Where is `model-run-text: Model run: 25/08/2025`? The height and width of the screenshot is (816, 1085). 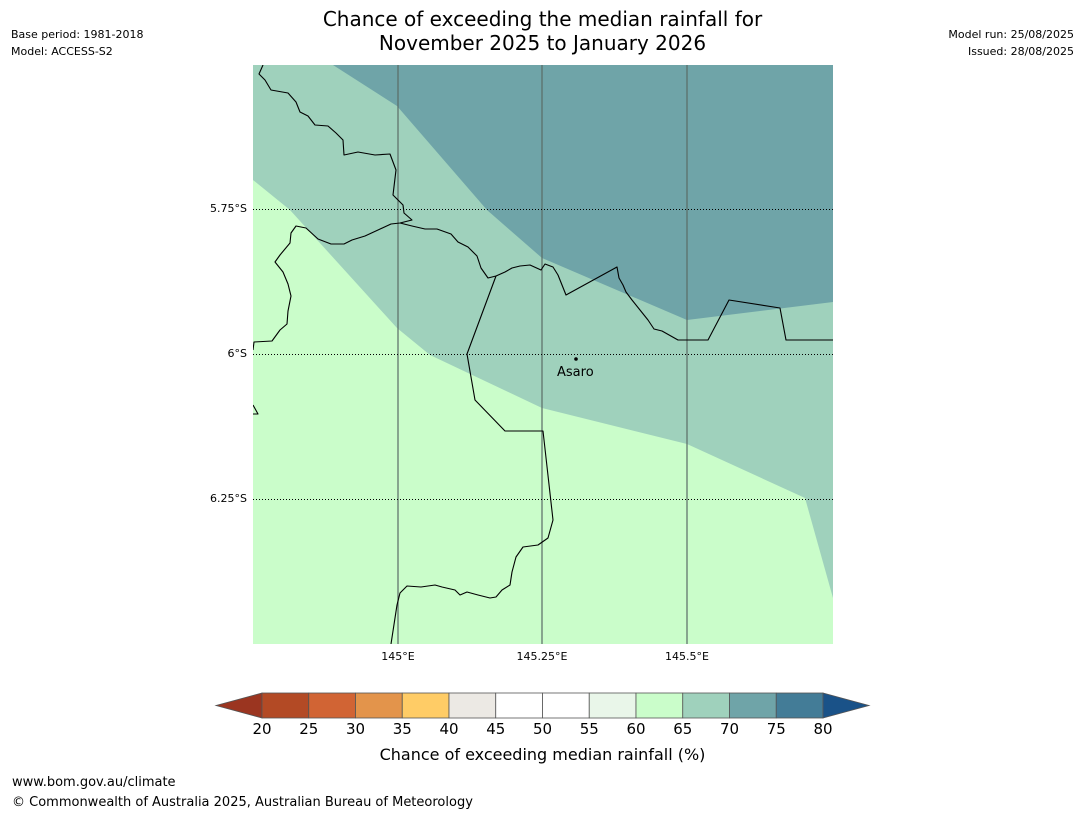
model-run-text: Model run: 25/08/2025 is located at coordinates (1011, 34).